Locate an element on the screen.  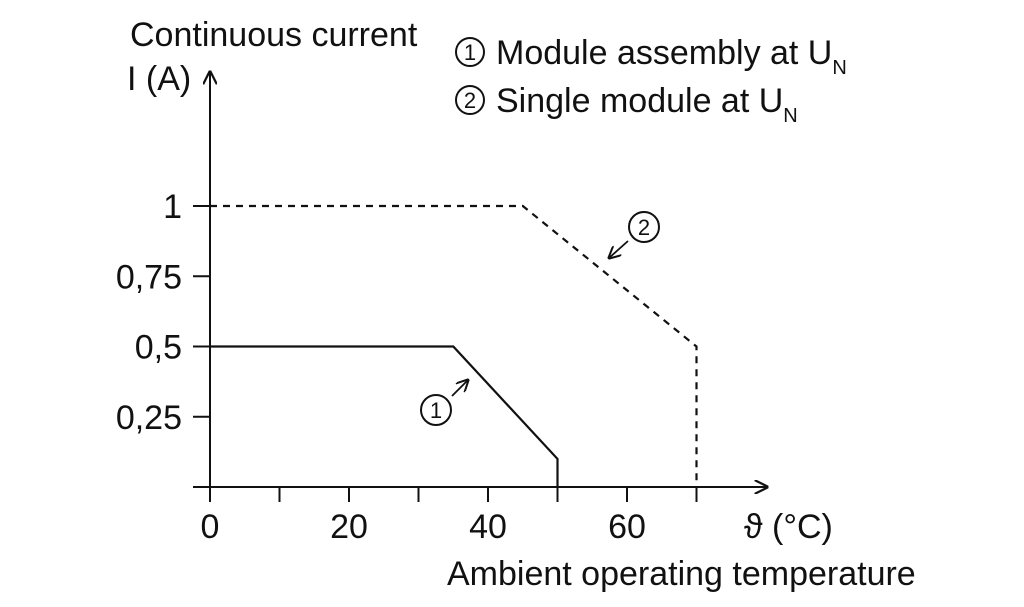
x-tick-label-20: 20 is located at coordinates (349, 527).